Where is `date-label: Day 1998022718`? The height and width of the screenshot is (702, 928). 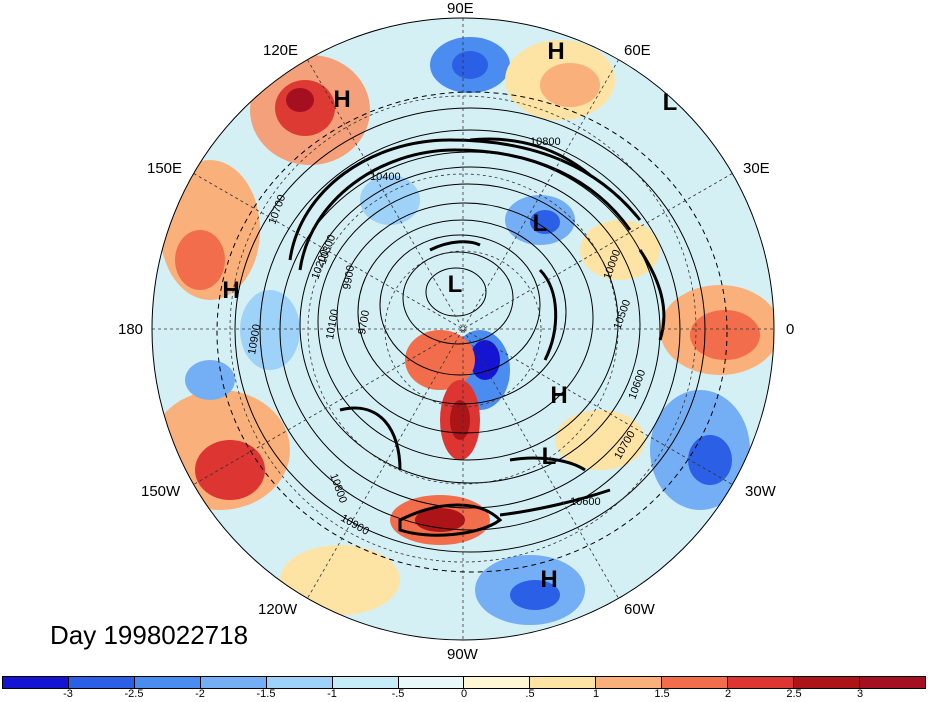
date-label: Day 1998022718 is located at coordinates (149, 635).